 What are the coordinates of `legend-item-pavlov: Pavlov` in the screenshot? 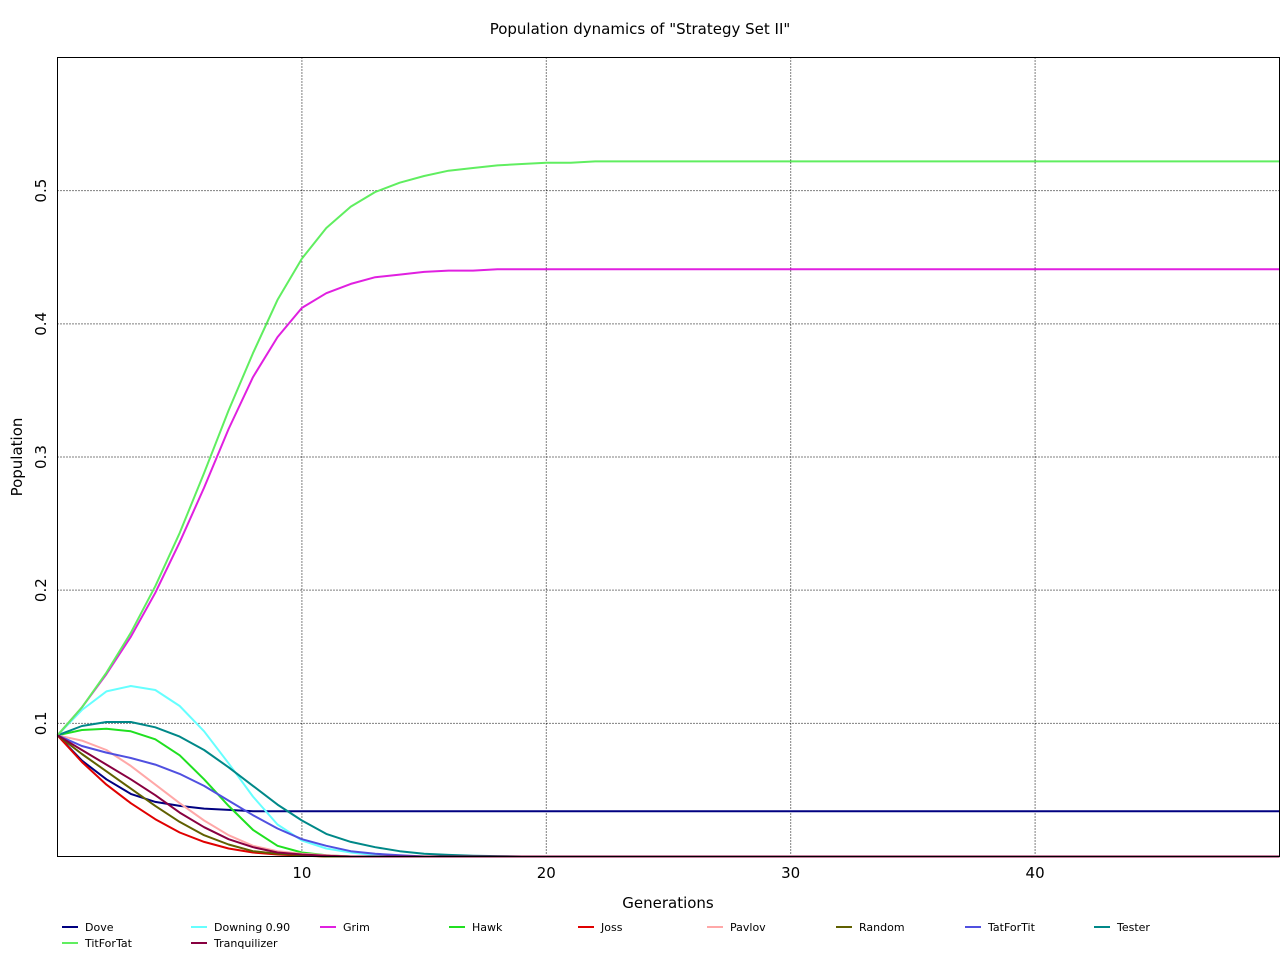 It's located at (736, 927).